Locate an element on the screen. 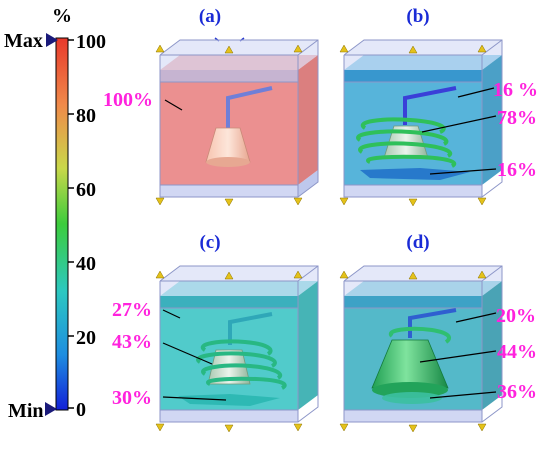 The width and height of the screenshot is (550, 451). max-pointer-icon is located at coordinates (52, 40).